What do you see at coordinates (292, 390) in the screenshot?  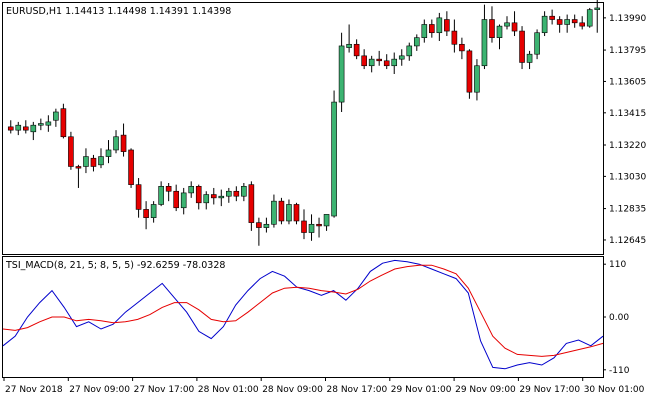 I see `time-tick-label: 28 Nov 09:00` at bounding box center [292, 390].